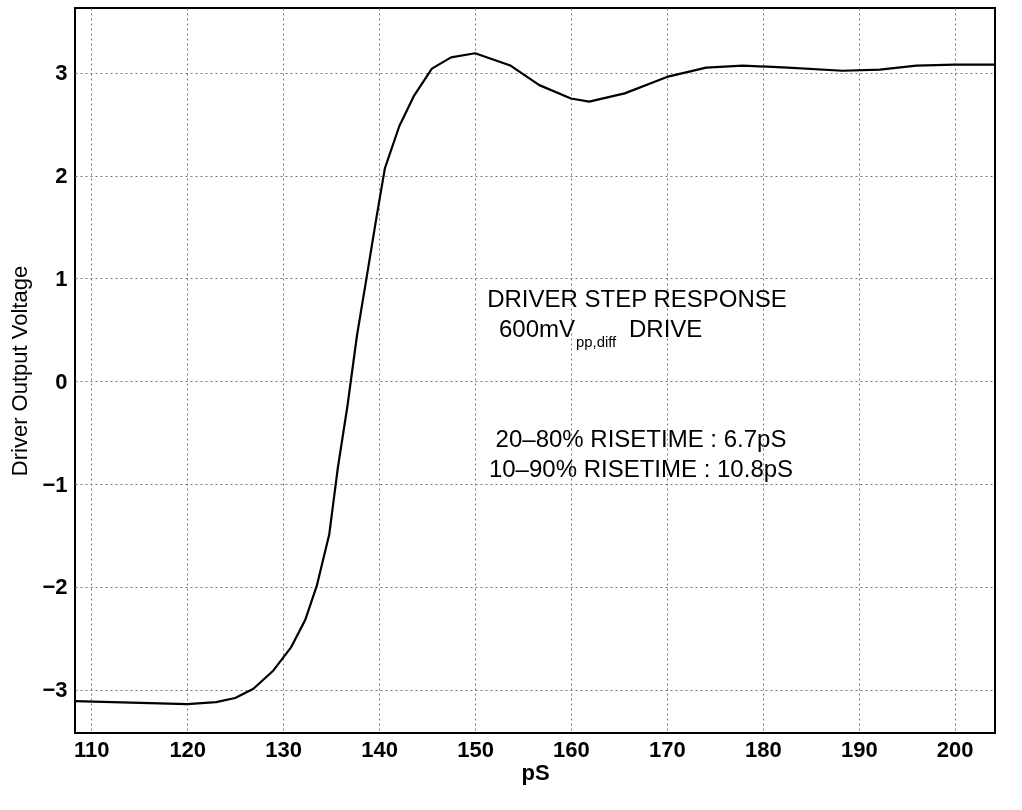 The image size is (1022, 810). What do you see at coordinates (641, 438) in the screenshot?
I see `annotation: 20–80% RISETIME : 6.7pS` at bounding box center [641, 438].